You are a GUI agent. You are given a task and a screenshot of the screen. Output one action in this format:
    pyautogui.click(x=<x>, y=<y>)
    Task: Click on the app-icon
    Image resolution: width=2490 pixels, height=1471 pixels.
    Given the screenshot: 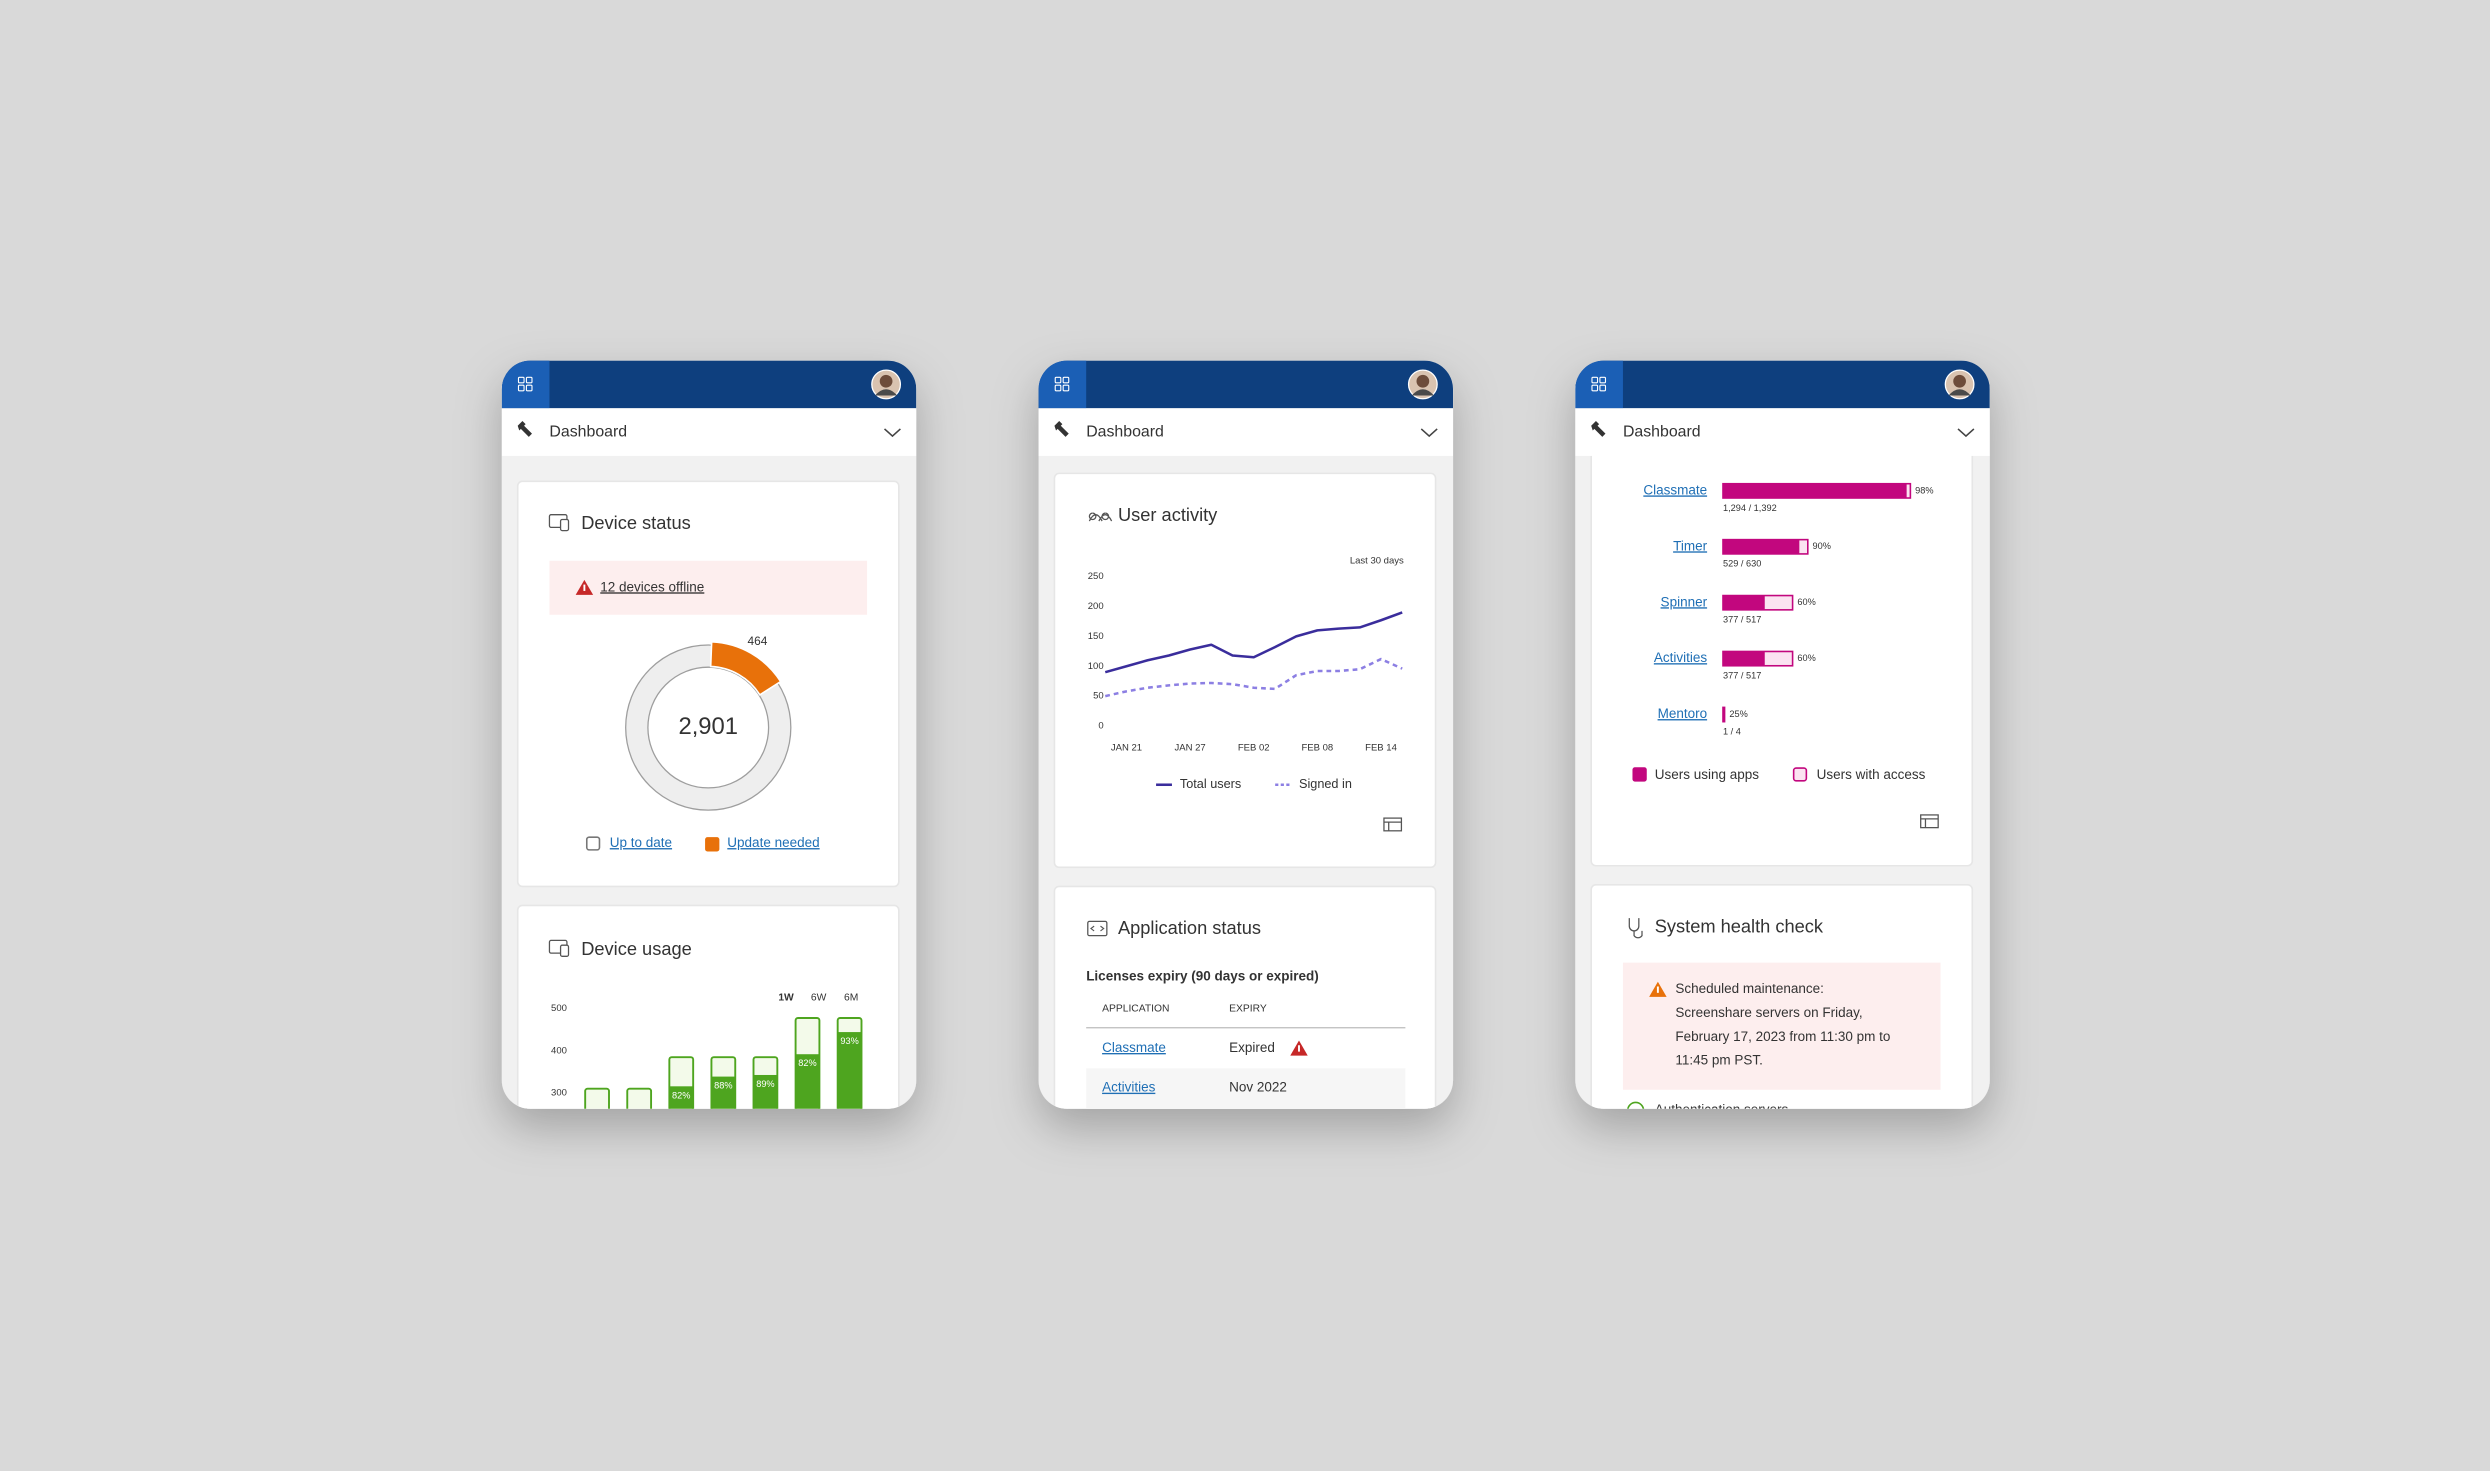 What is the action you would take?
    pyautogui.click(x=1097, y=928)
    